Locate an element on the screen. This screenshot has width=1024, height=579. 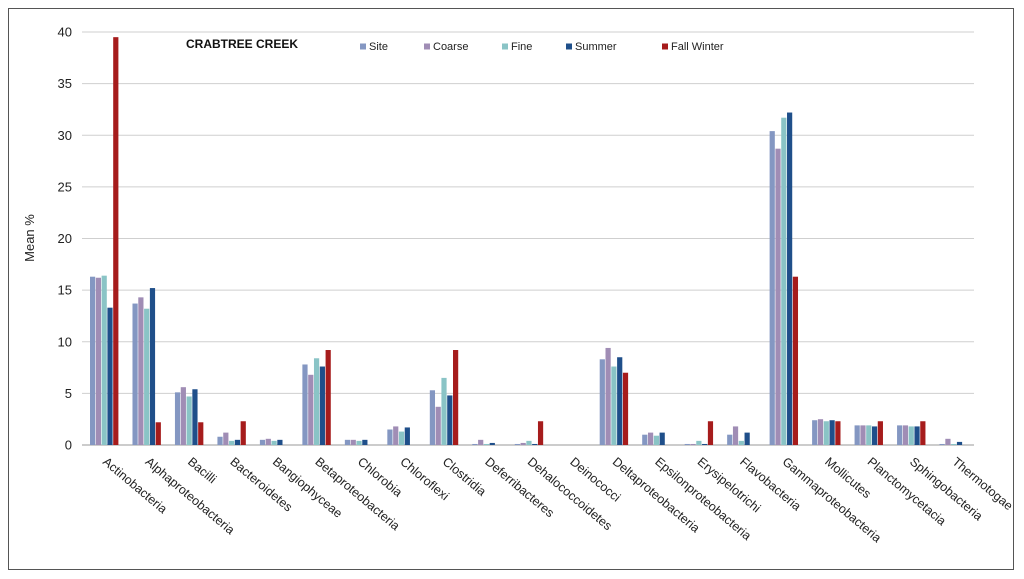
bar-mollicutes-fall-winter is located at coordinates (838, 433).